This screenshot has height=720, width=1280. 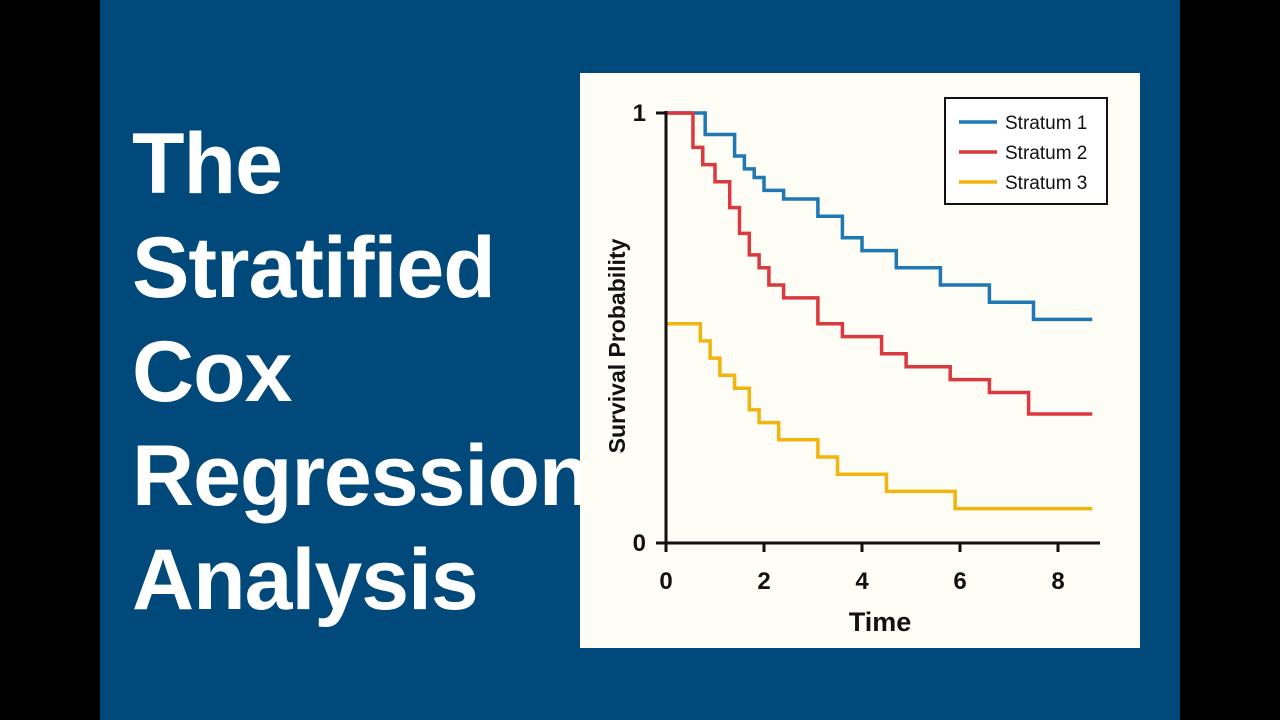 I want to click on x-tick-label: 8, so click(x=1057, y=581).